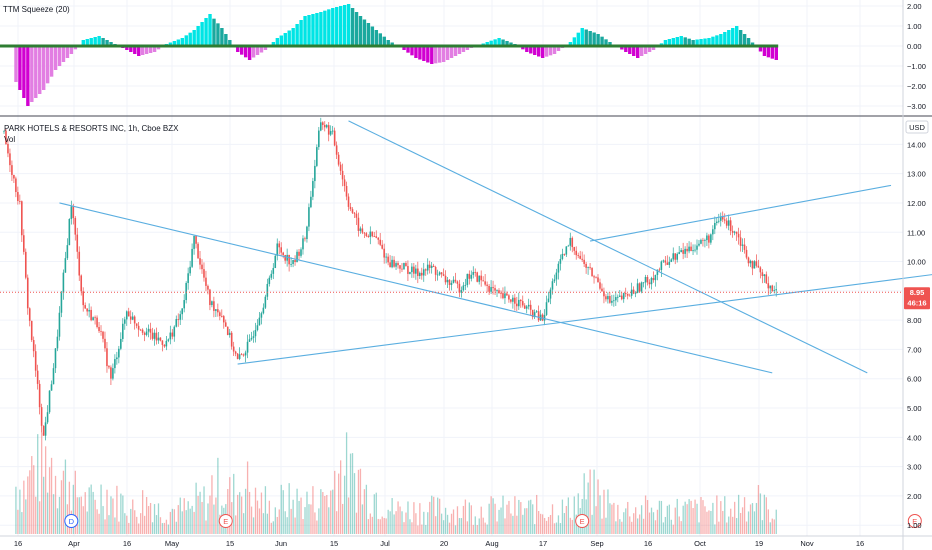 The height and width of the screenshot is (550, 932). What do you see at coordinates (71, 521) in the screenshot?
I see `dividend-marker: D` at bounding box center [71, 521].